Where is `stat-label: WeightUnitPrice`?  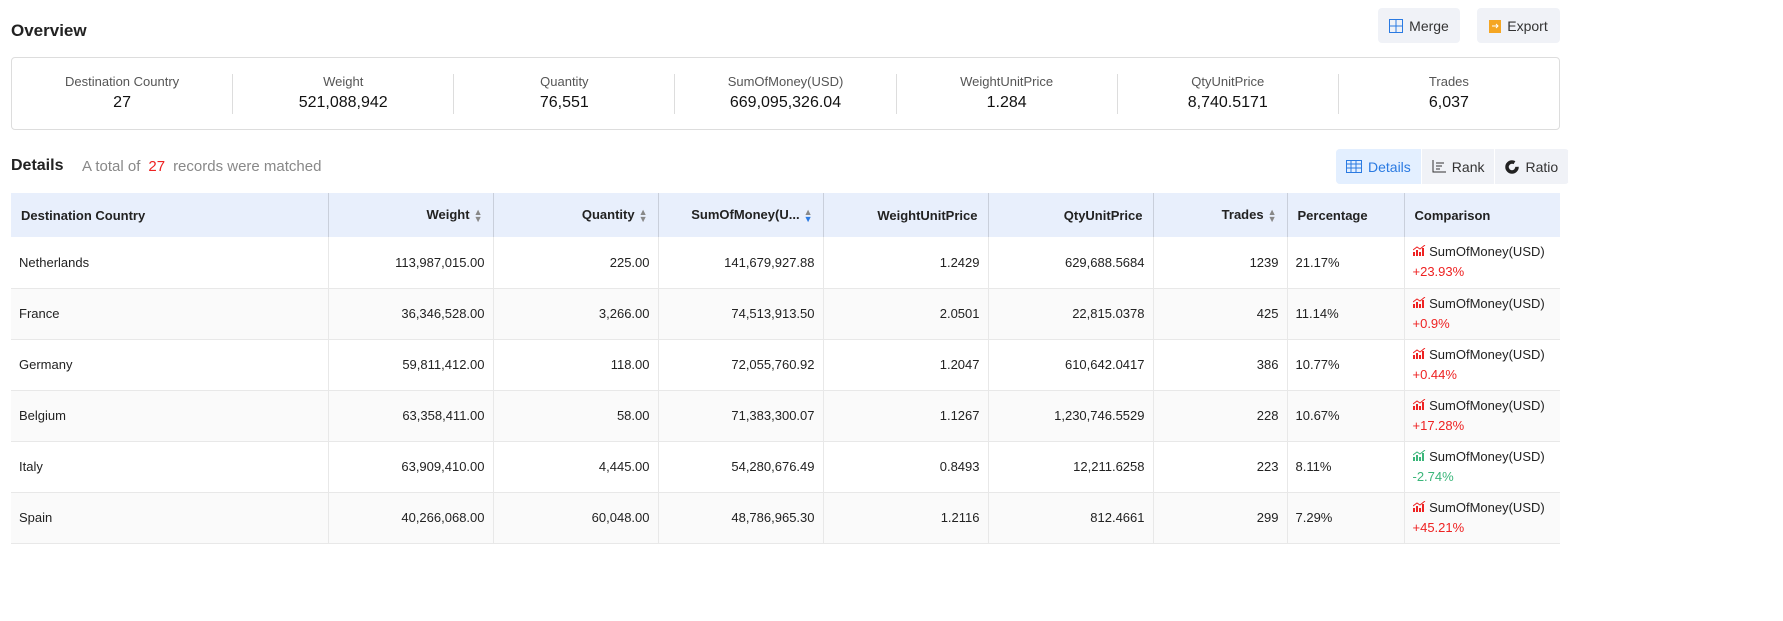
stat-label: WeightUnitPrice is located at coordinates (1007, 81).